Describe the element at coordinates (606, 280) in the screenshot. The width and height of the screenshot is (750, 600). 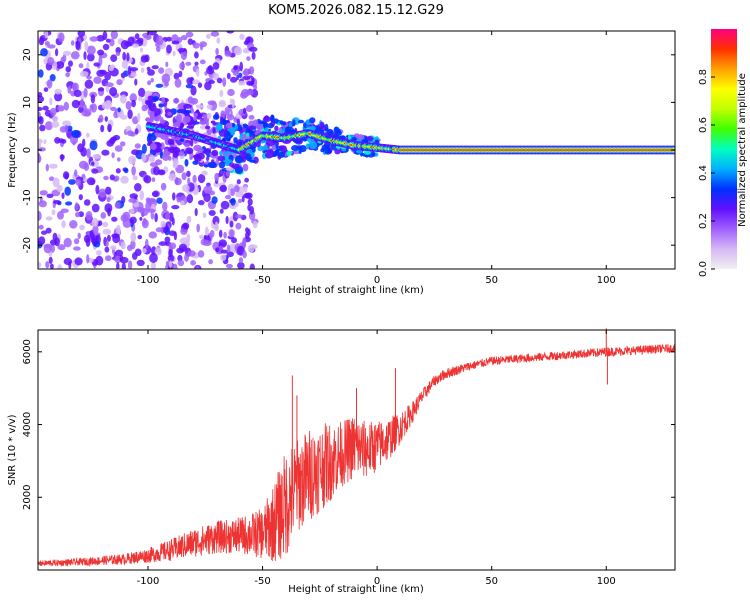
I see `spectrogram-x-tick-label: 100` at that location.